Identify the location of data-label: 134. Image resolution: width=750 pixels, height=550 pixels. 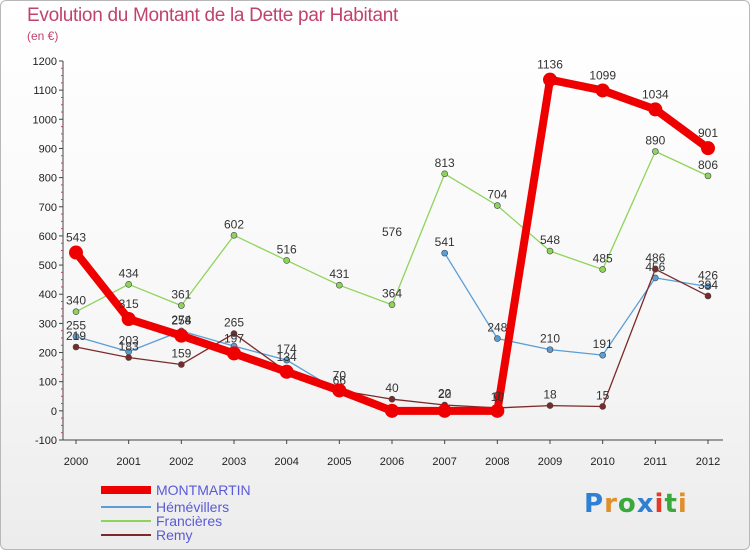
(287, 357).